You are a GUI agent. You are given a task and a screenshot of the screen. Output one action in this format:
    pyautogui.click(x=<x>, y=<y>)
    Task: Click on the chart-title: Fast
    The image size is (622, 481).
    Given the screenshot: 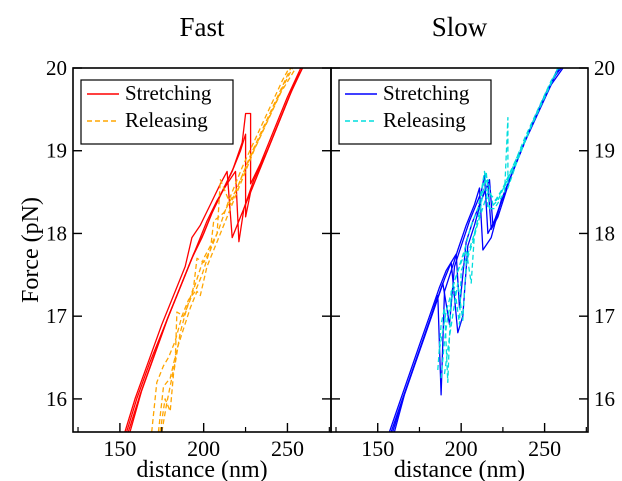 What is the action you would take?
    pyautogui.click(x=202, y=27)
    